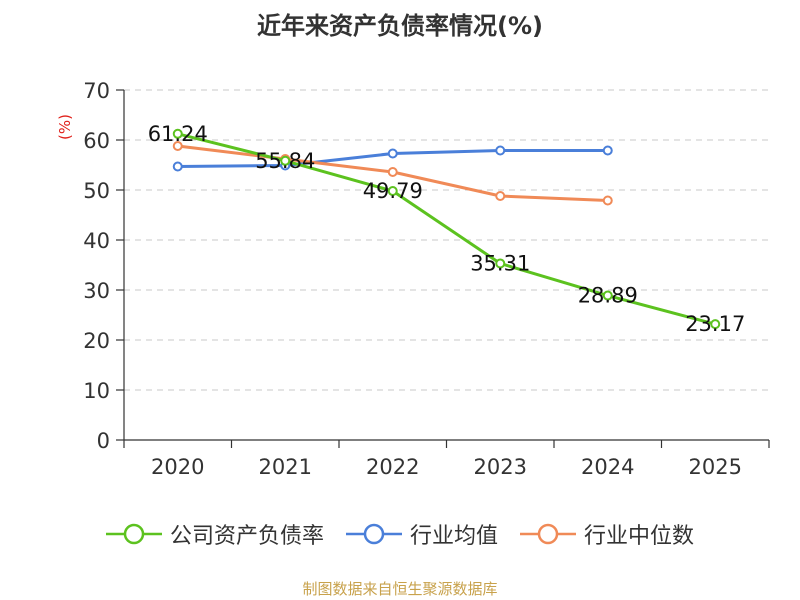  I want to click on y-tick-label: 30, so click(96, 291).